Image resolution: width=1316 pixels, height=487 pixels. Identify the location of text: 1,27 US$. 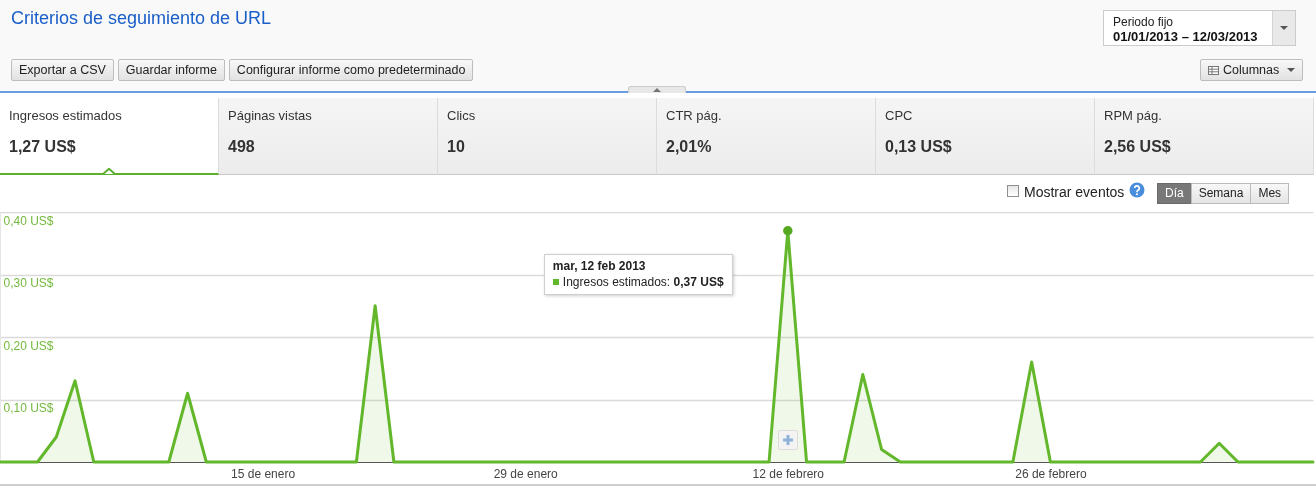
(42, 147).